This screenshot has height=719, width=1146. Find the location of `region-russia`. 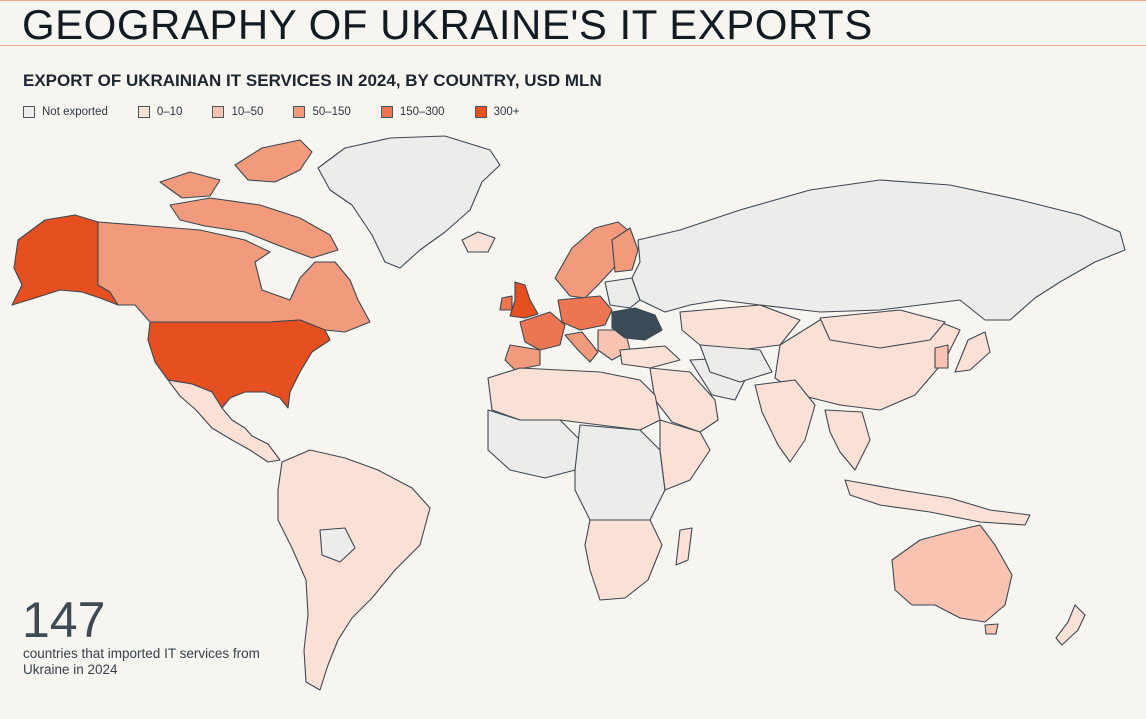

region-russia is located at coordinates (878, 250).